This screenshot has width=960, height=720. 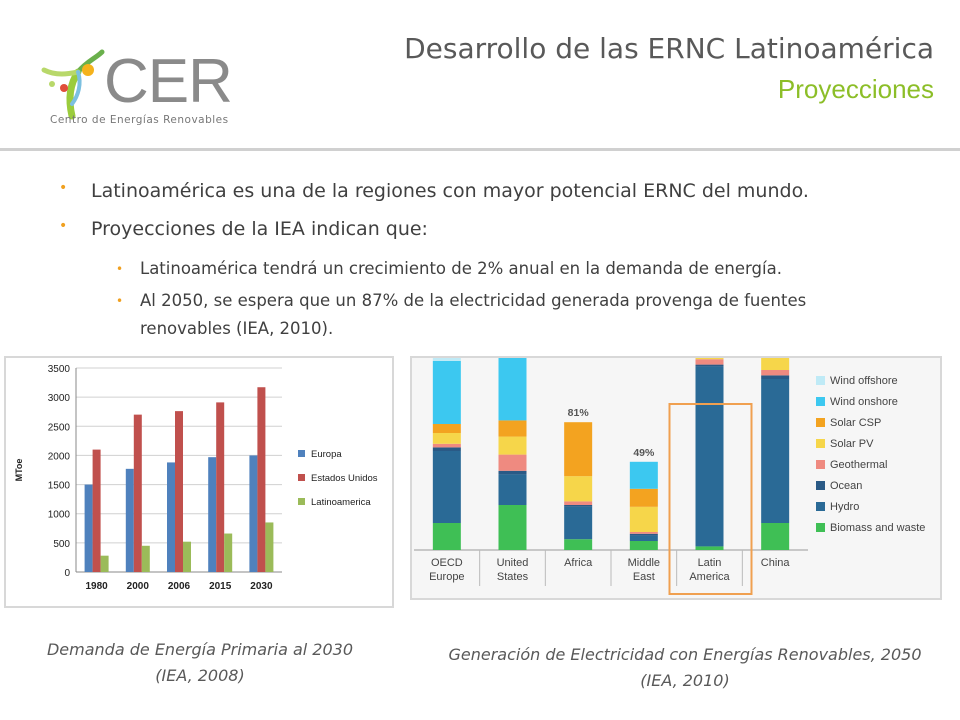 I want to click on x-tick-label: Latin, so click(x=710, y=563).